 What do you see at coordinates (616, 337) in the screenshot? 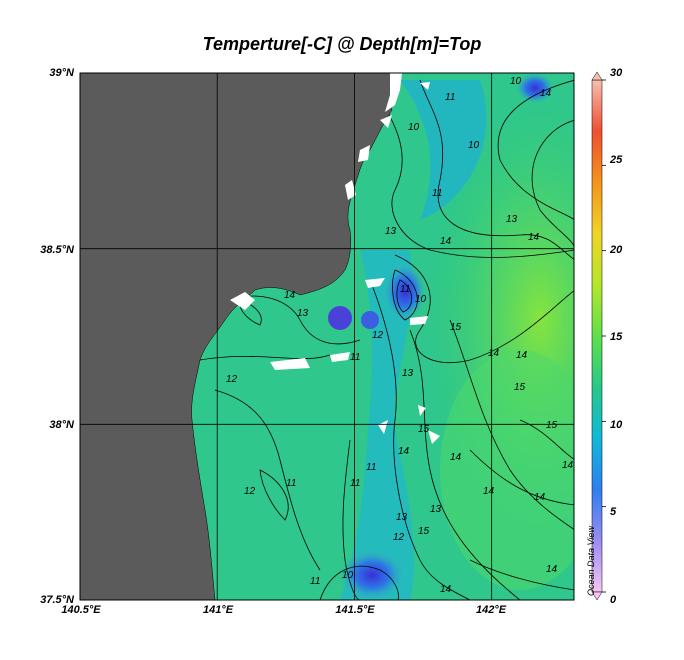
I see `colorbar-label-15: 15` at bounding box center [616, 337].